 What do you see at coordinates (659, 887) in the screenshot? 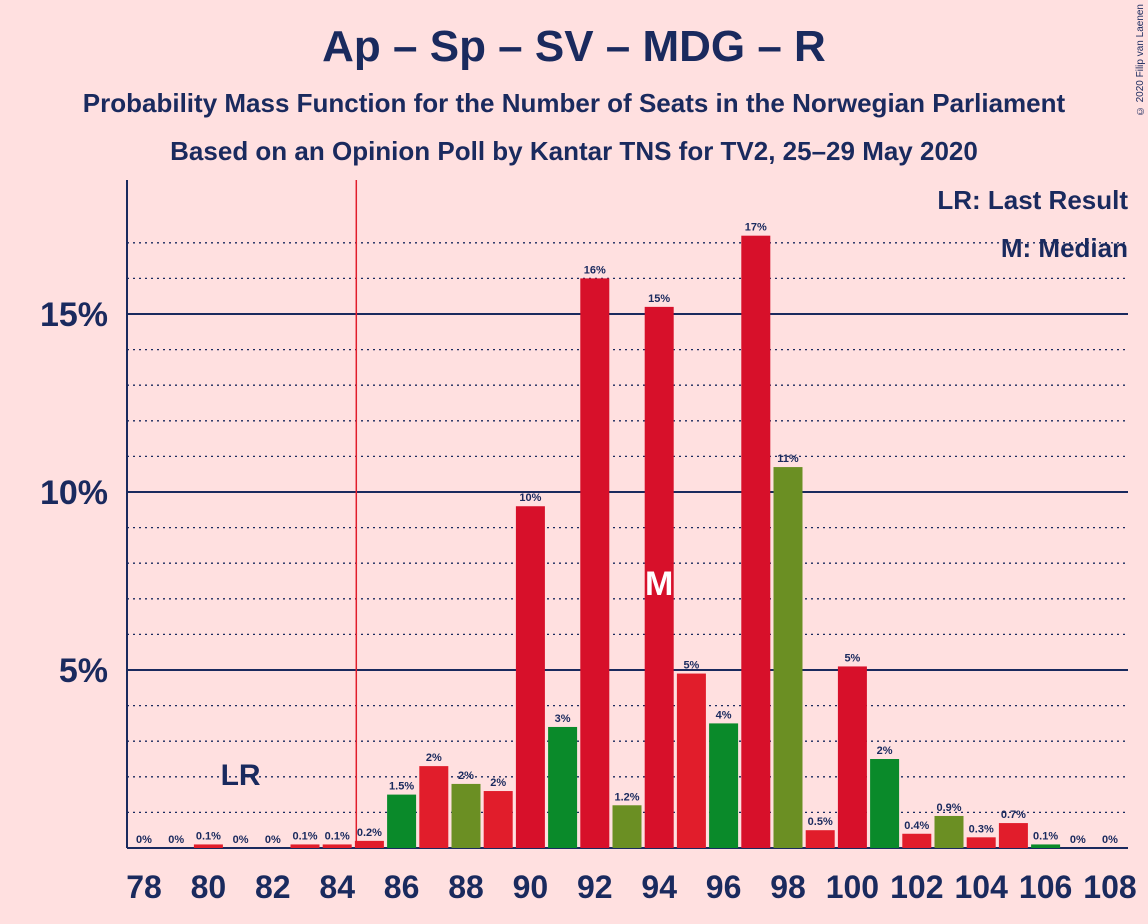
I see `x-tick-label: 94` at bounding box center [659, 887].